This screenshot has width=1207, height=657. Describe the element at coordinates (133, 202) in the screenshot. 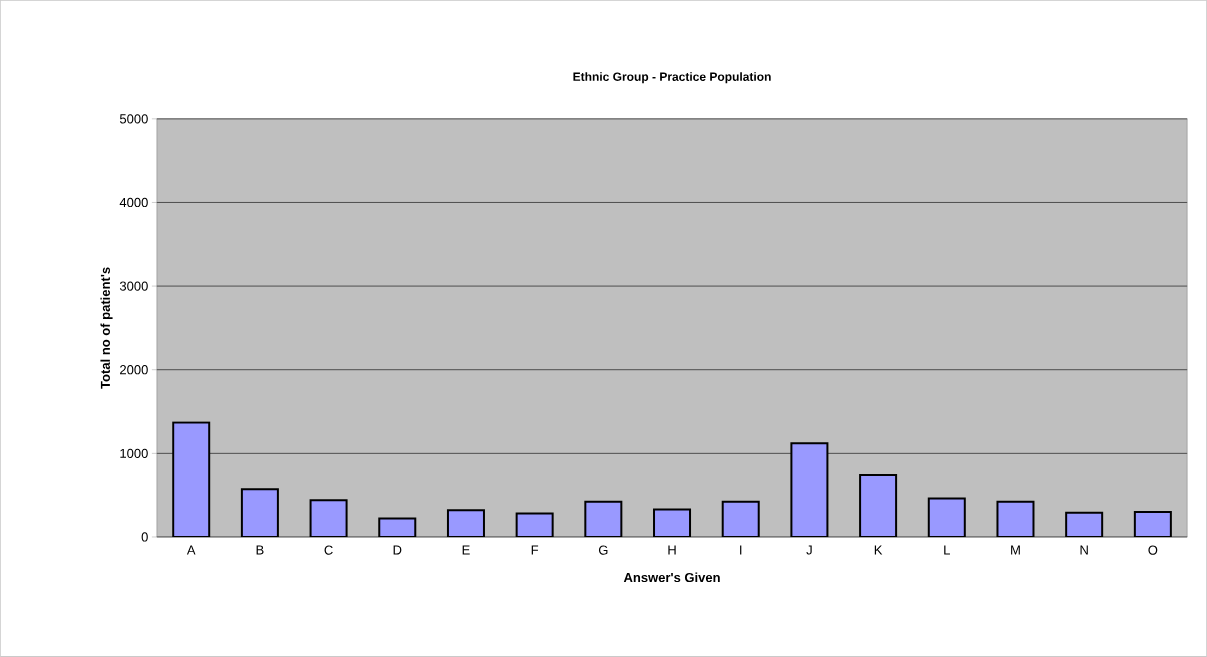

I see `y-tick-label: 4000` at that location.